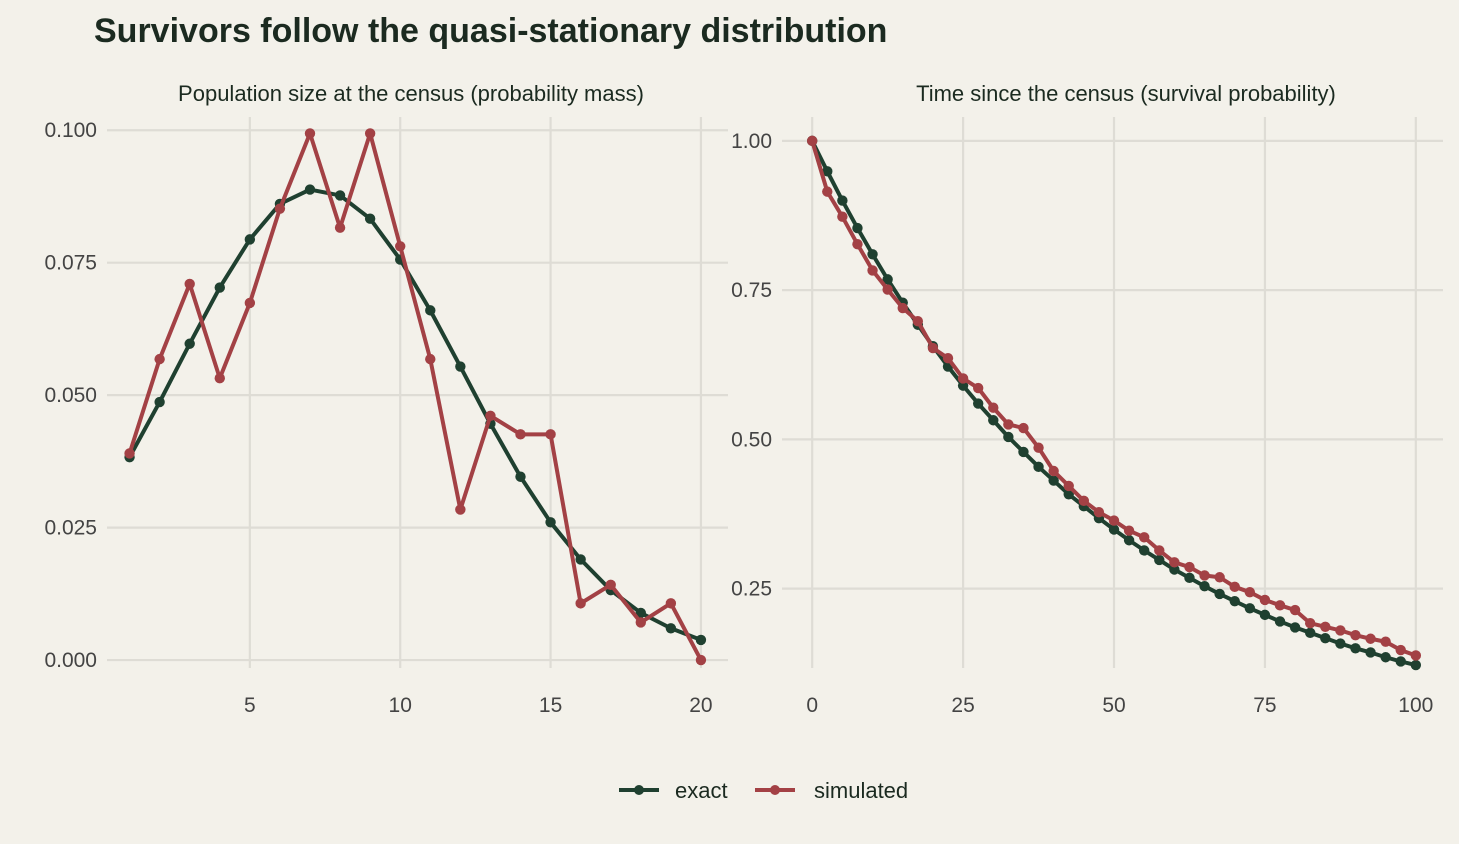 Image resolution: width=1459 pixels, height=844 pixels. Describe the element at coordinates (812, 705) in the screenshot. I see `x-tick-label: 0` at that location.